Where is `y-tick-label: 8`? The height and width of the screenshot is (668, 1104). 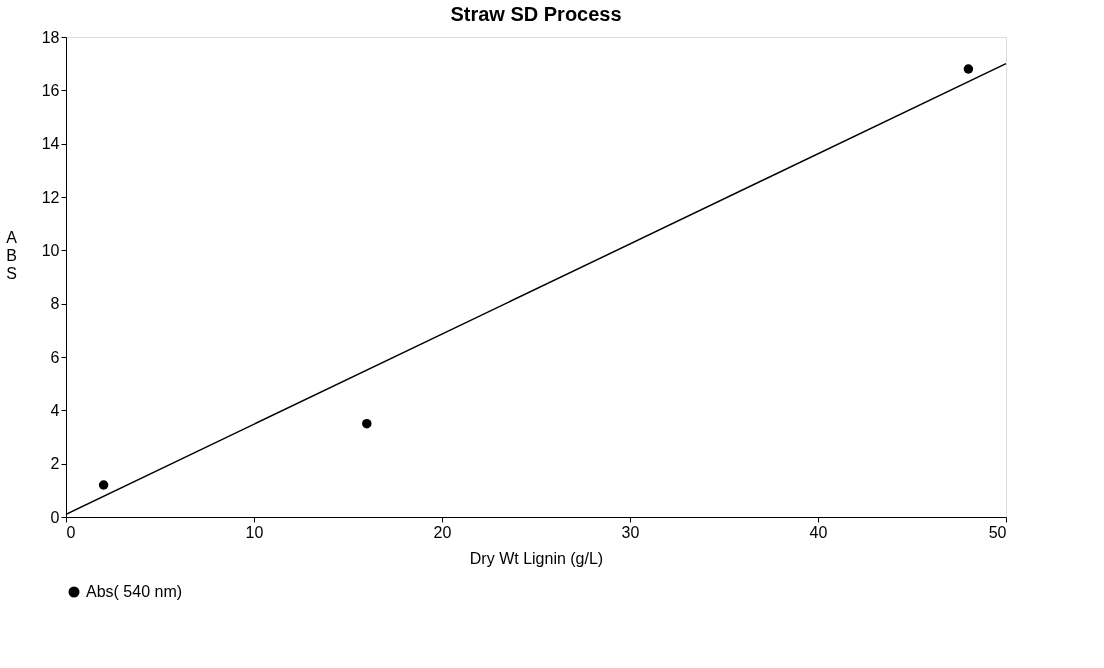
y-tick-label: 8 is located at coordinates (55, 304).